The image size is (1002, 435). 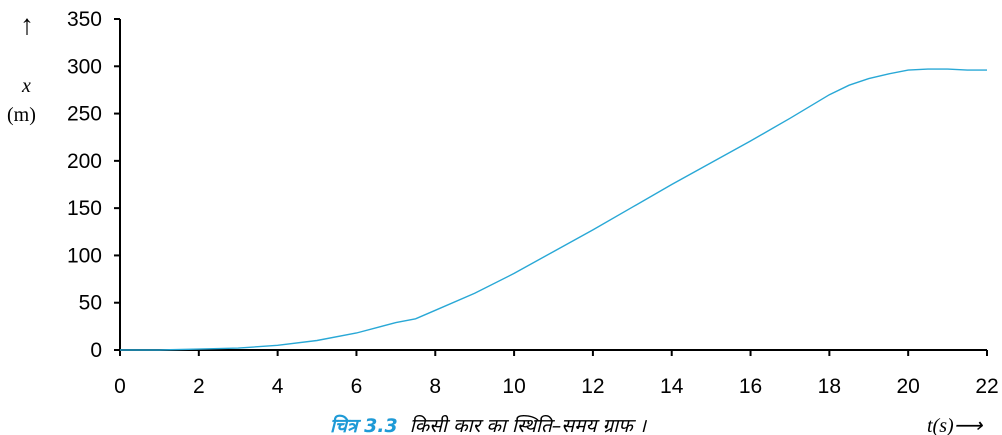 I want to click on figure-number: चित्र 3.3, so click(x=364, y=424).